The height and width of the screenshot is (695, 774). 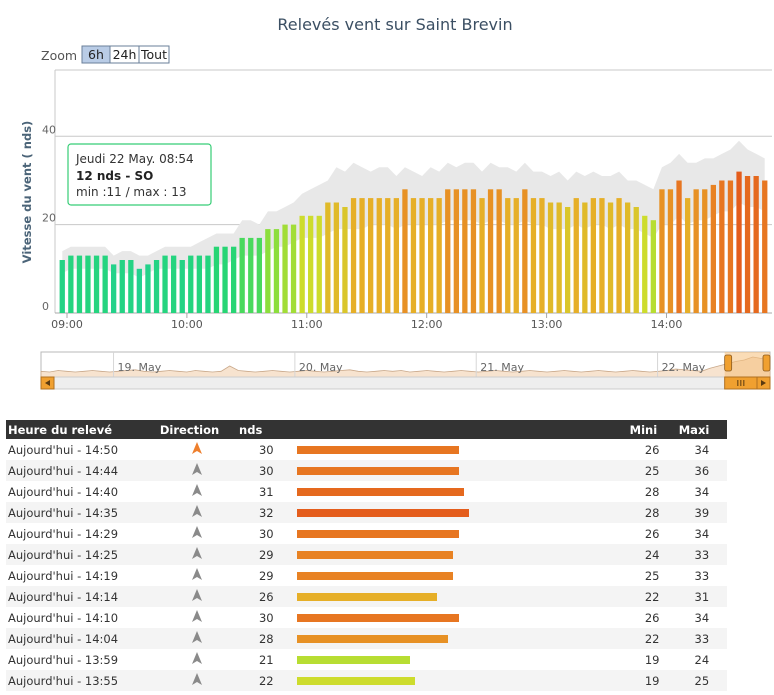 What do you see at coordinates (405, 383) in the screenshot?
I see `scrollbar-track` at bounding box center [405, 383].